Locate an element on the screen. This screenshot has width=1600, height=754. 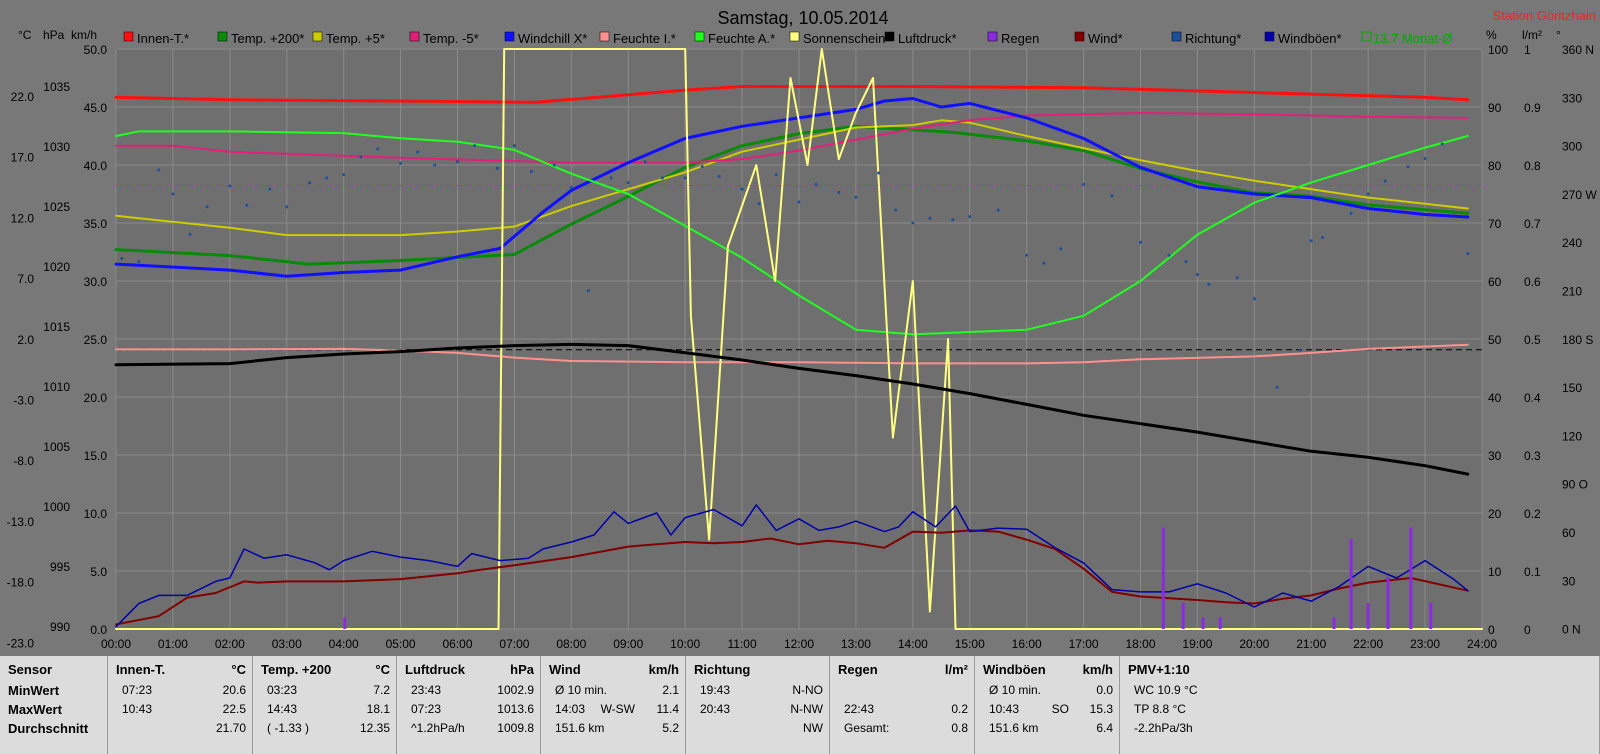
stat-value: 0.8 is located at coordinates (959, 728).